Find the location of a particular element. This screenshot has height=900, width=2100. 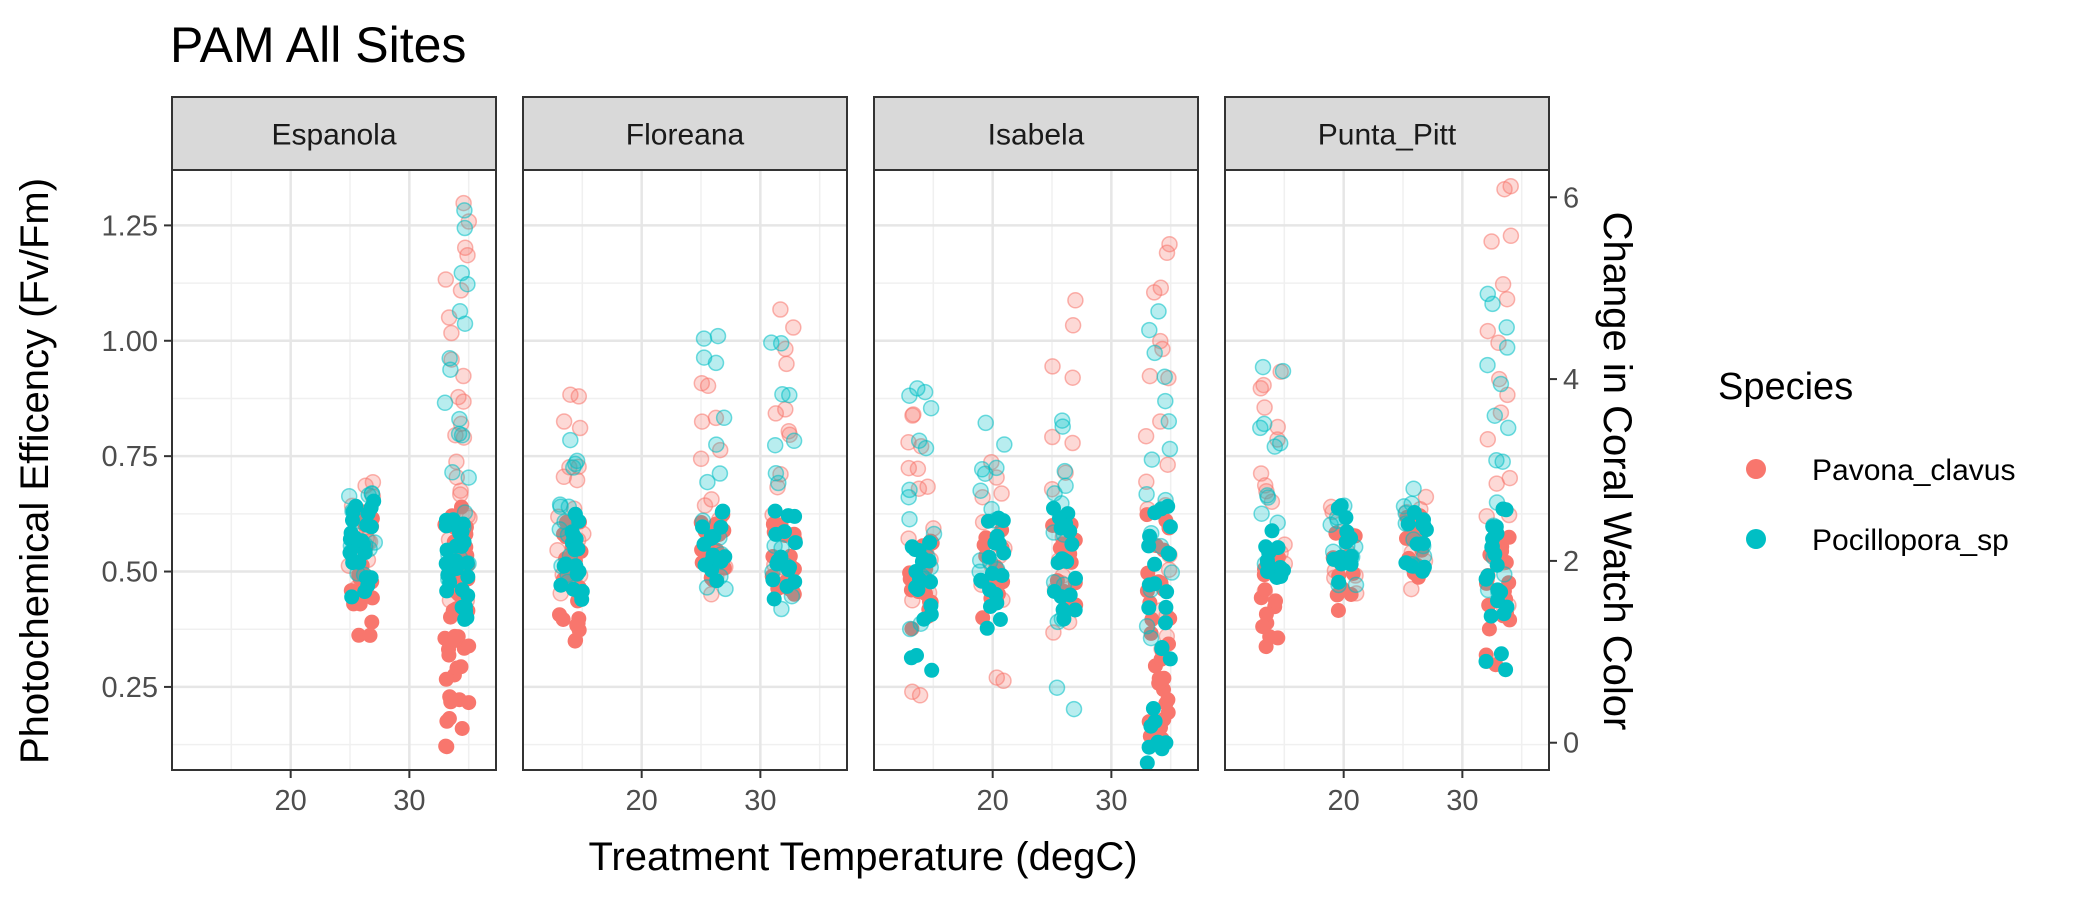

legend-label: Pocillopora_sp is located at coordinates (1910, 540).